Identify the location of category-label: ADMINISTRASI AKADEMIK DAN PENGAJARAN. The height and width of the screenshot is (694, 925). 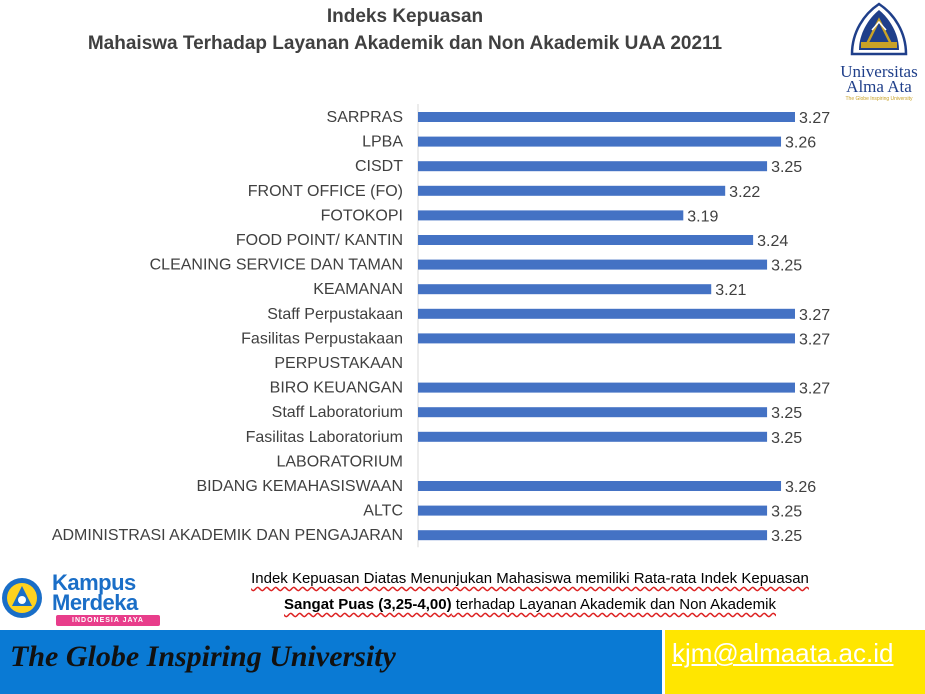
(227, 535).